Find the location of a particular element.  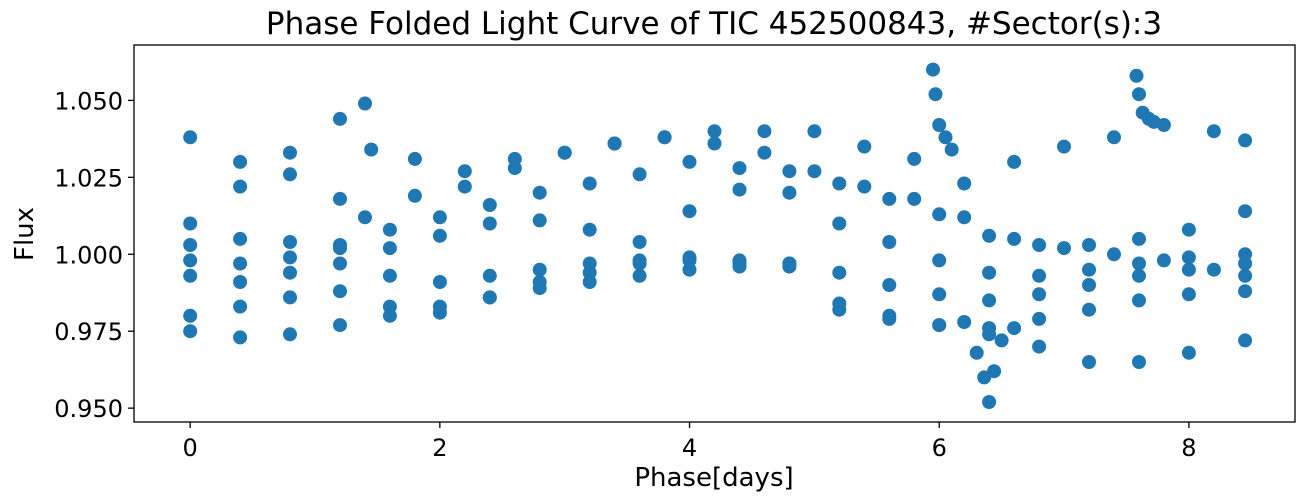

y-axis-label: Flux is located at coordinates (25, 234).